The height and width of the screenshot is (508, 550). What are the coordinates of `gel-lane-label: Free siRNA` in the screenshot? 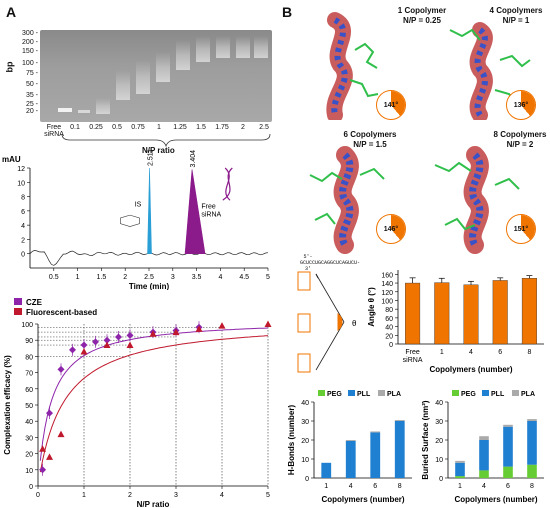 It's located at (54, 131).